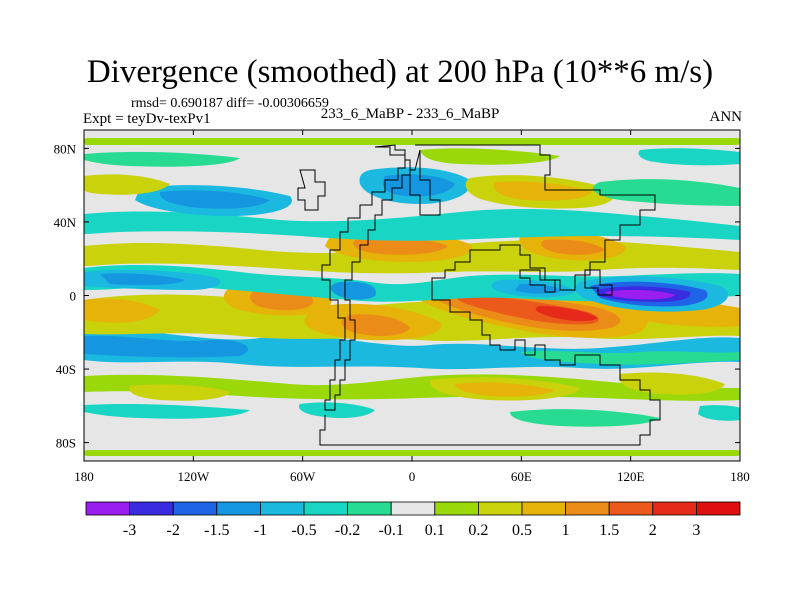 This screenshot has height=600, width=800. What do you see at coordinates (260, 530) in the screenshot?
I see `colorbar-label: -1` at bounding box center [260, 530].